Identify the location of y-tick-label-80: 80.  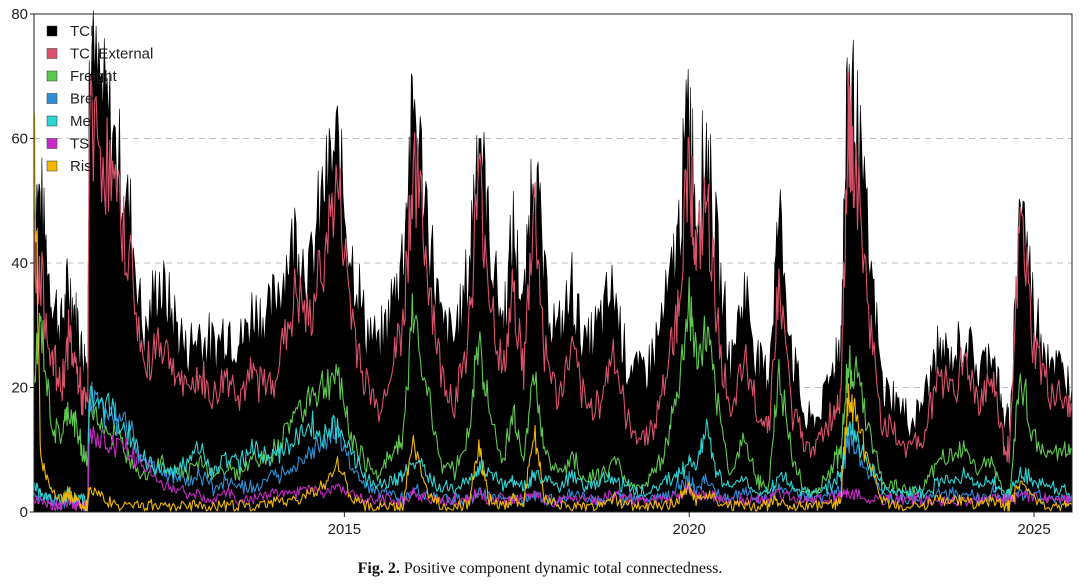
(19, 14).